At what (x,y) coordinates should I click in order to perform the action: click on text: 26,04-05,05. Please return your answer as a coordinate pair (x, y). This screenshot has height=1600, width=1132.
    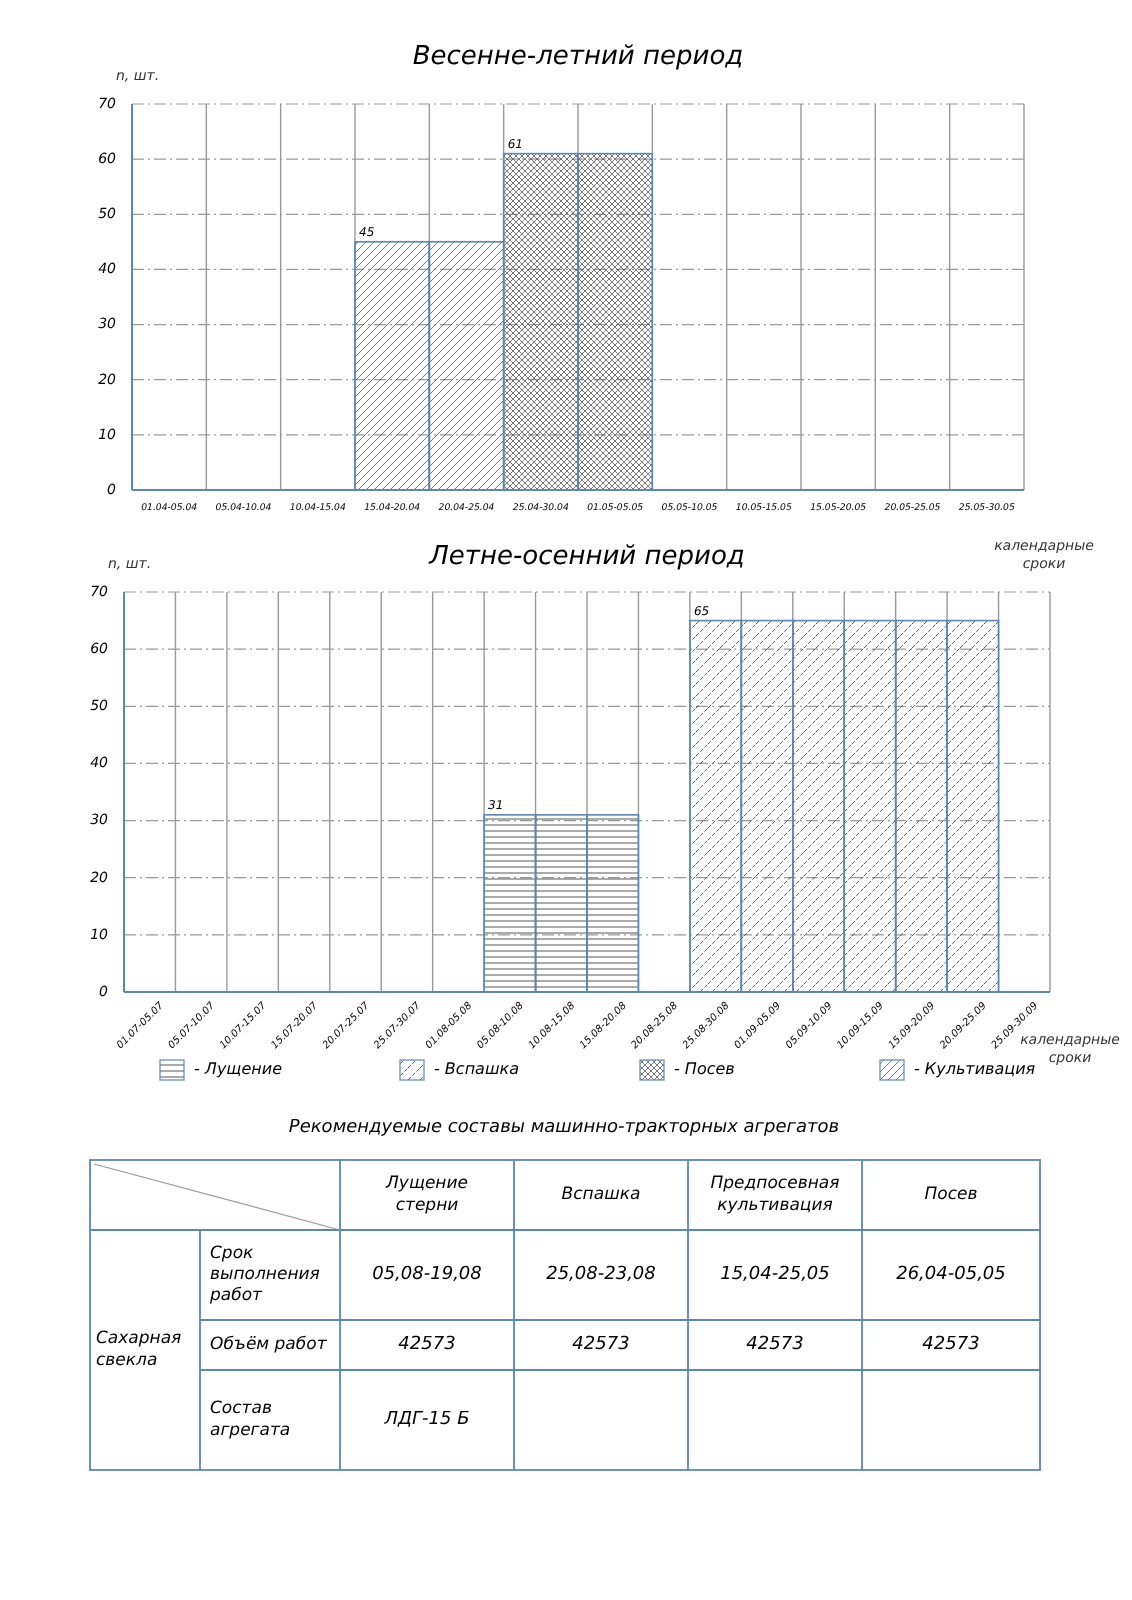
    Looking at the image, I should click on (951, 1275).